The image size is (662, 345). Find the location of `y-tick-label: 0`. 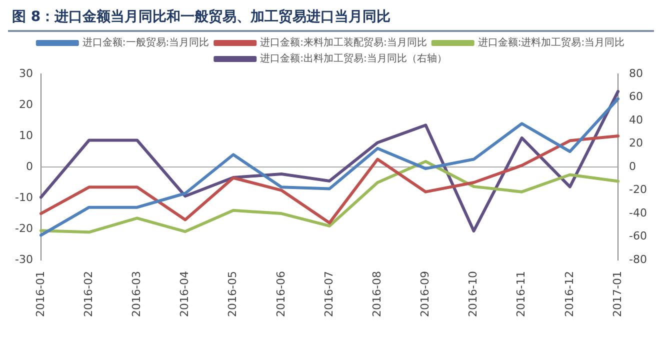

y-tick-label: 0 is located at coordinates (29, 166).